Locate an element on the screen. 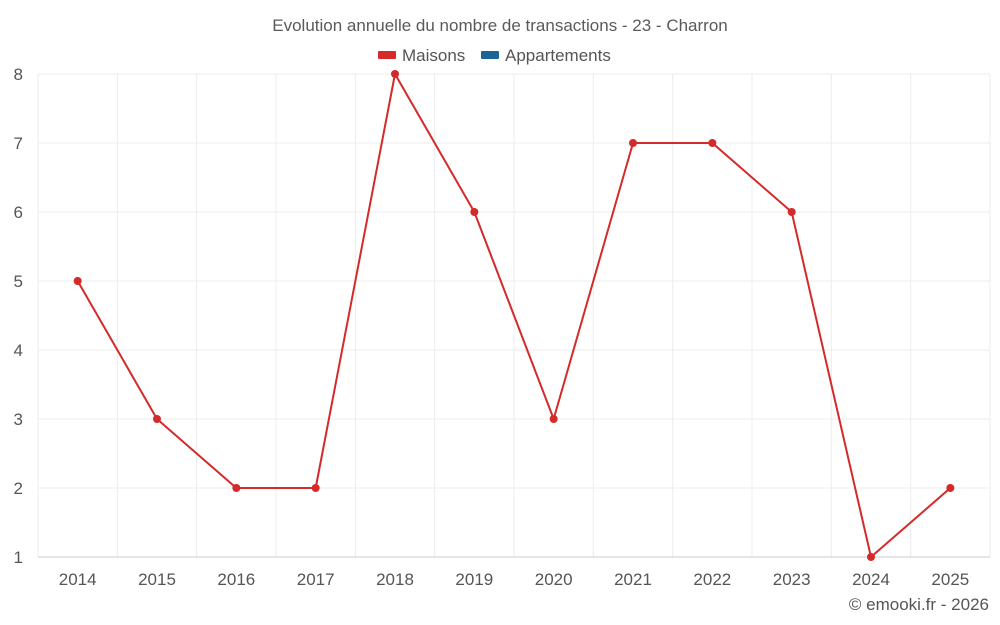 The height and width of the screenshot is (625, 1000). x-tick-label: 2018 is located at coordinates (395, 579).